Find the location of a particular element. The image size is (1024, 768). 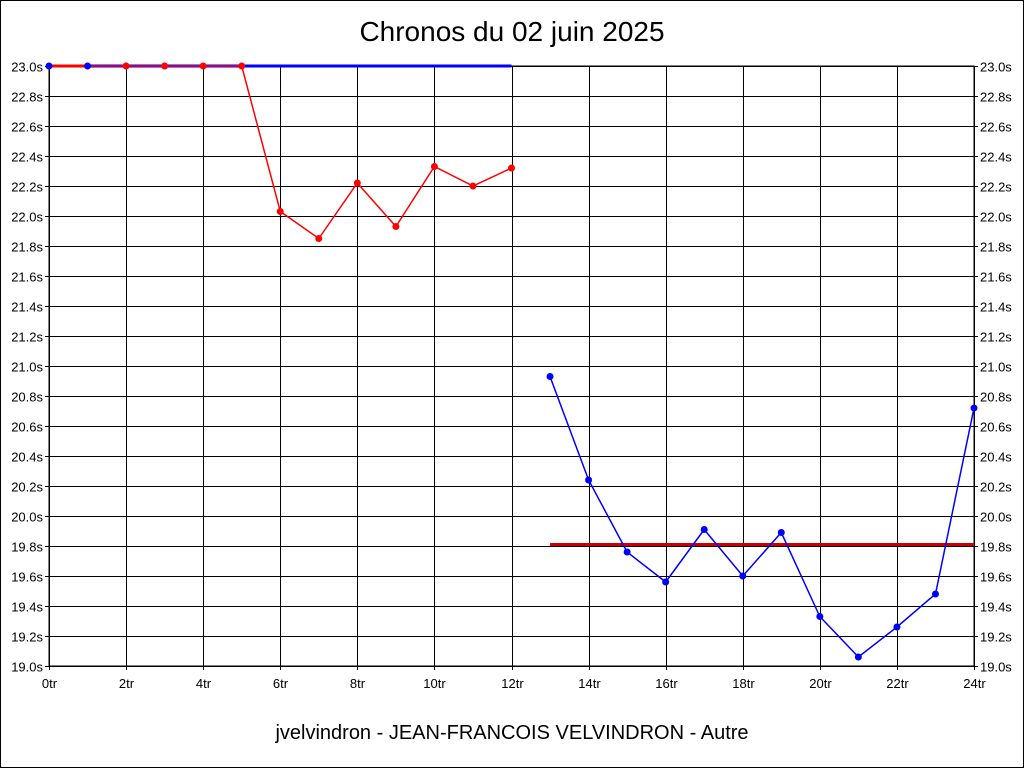

y-tick-label-left: 22.4s is located at coordinates (27, 157).